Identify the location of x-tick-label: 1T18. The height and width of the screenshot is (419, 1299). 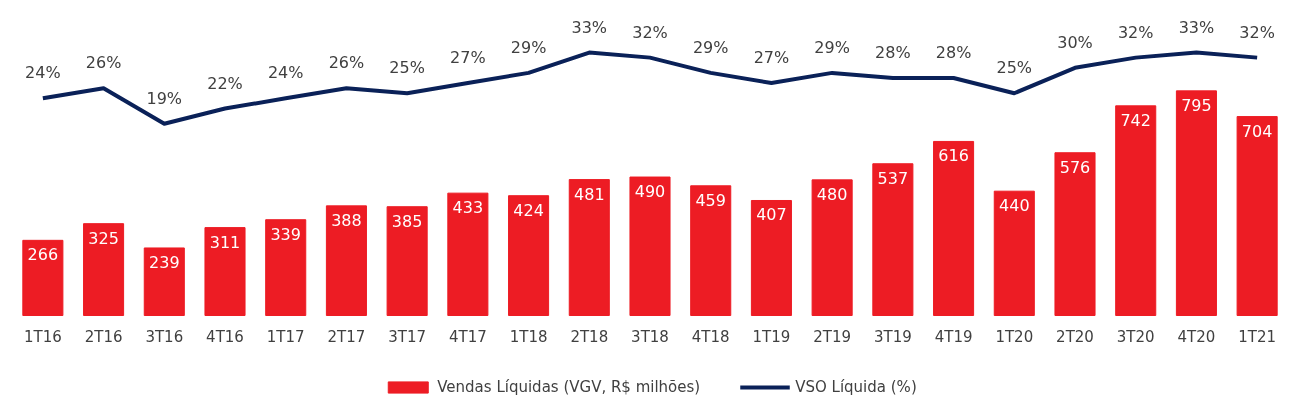
(528, 336).